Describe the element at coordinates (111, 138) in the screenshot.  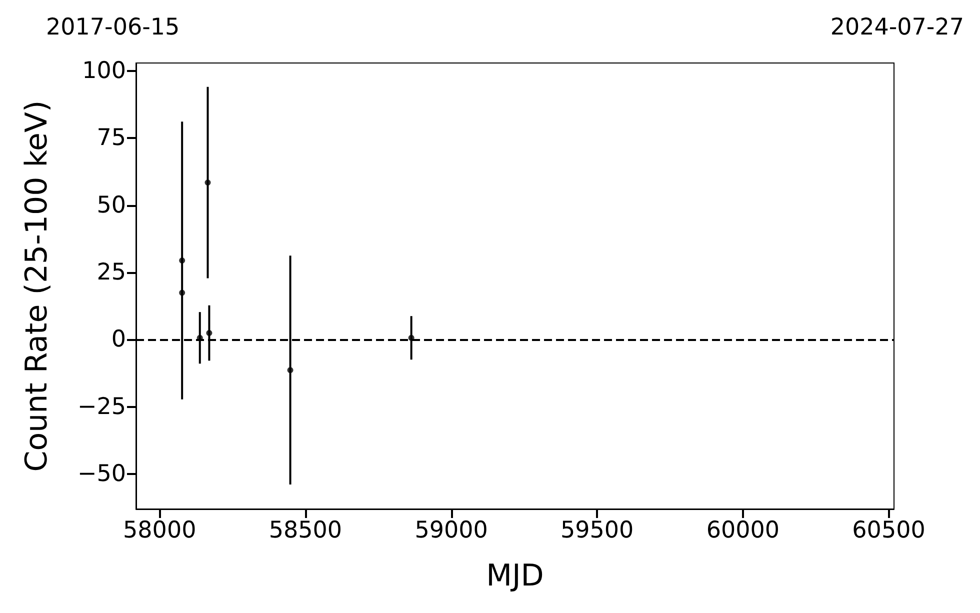
I see `y-tick-label: 75` at that location.